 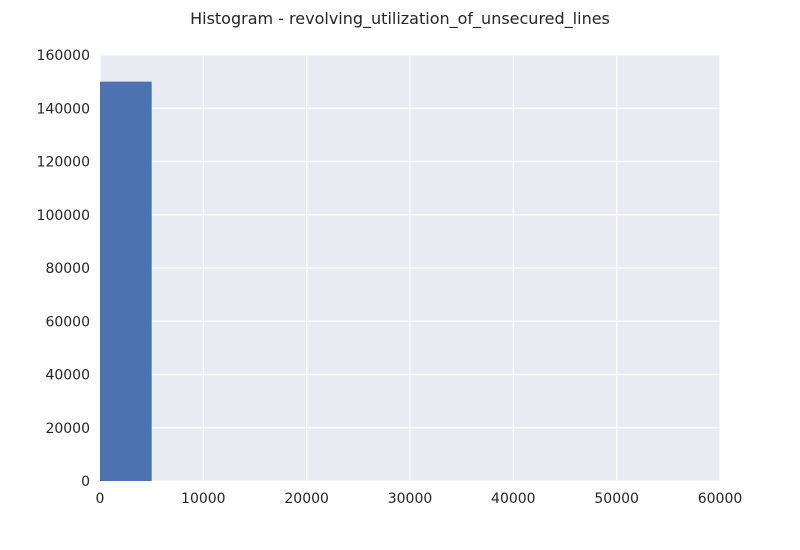 What do you see at coordinates (85, 482) in the screenshot?
I see `y-tick-label-0: 0` at bounding box center [85, 482].